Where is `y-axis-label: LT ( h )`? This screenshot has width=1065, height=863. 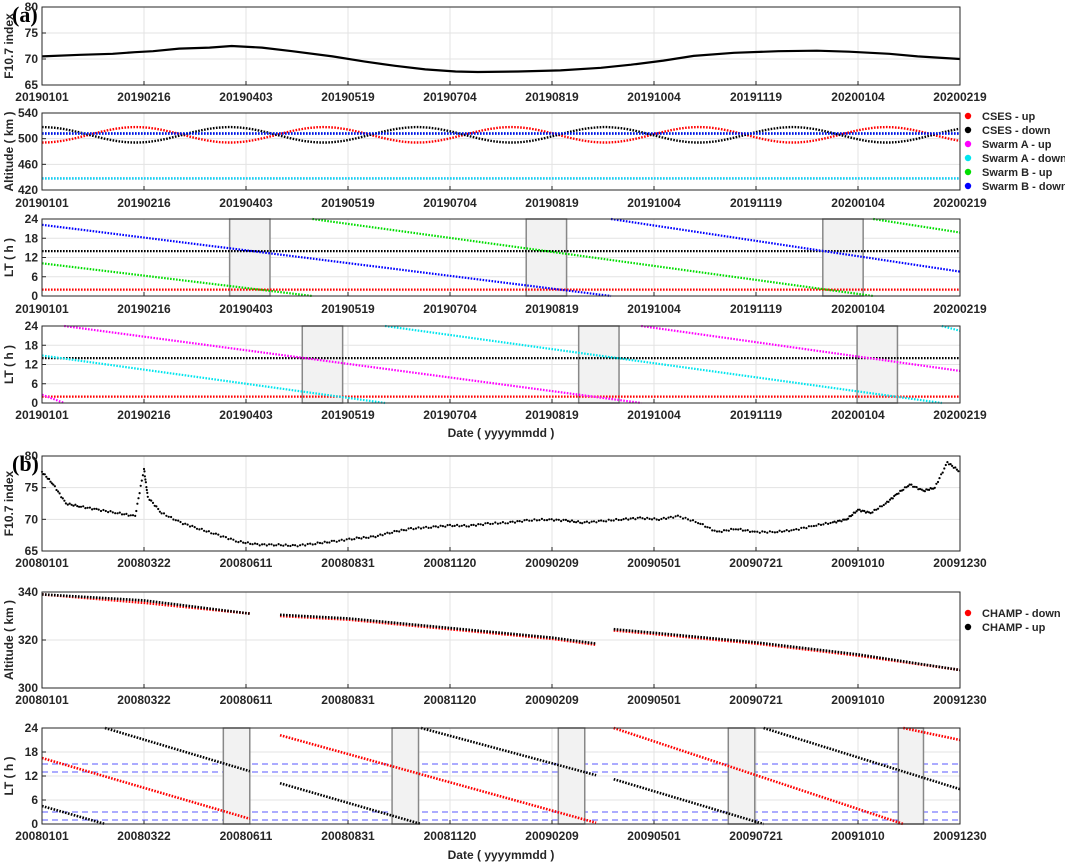 y-axis-label: LT ( h ) is located at coordinates (9, 364).